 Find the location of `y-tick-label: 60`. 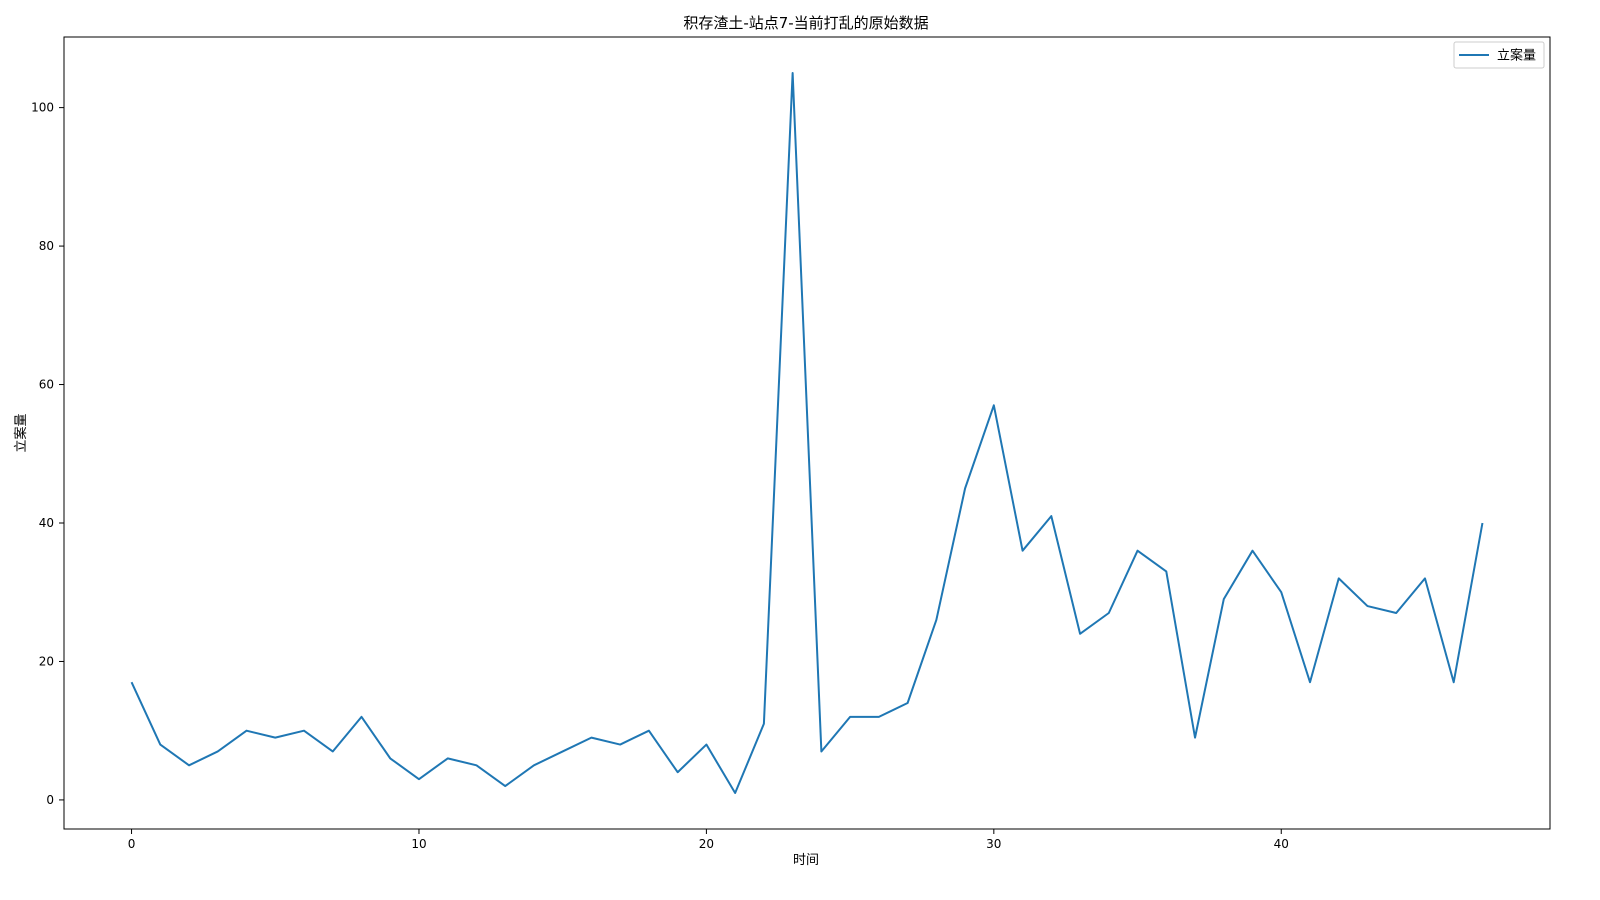

y-tick-label: 60 is located at coordinates (46, 385).